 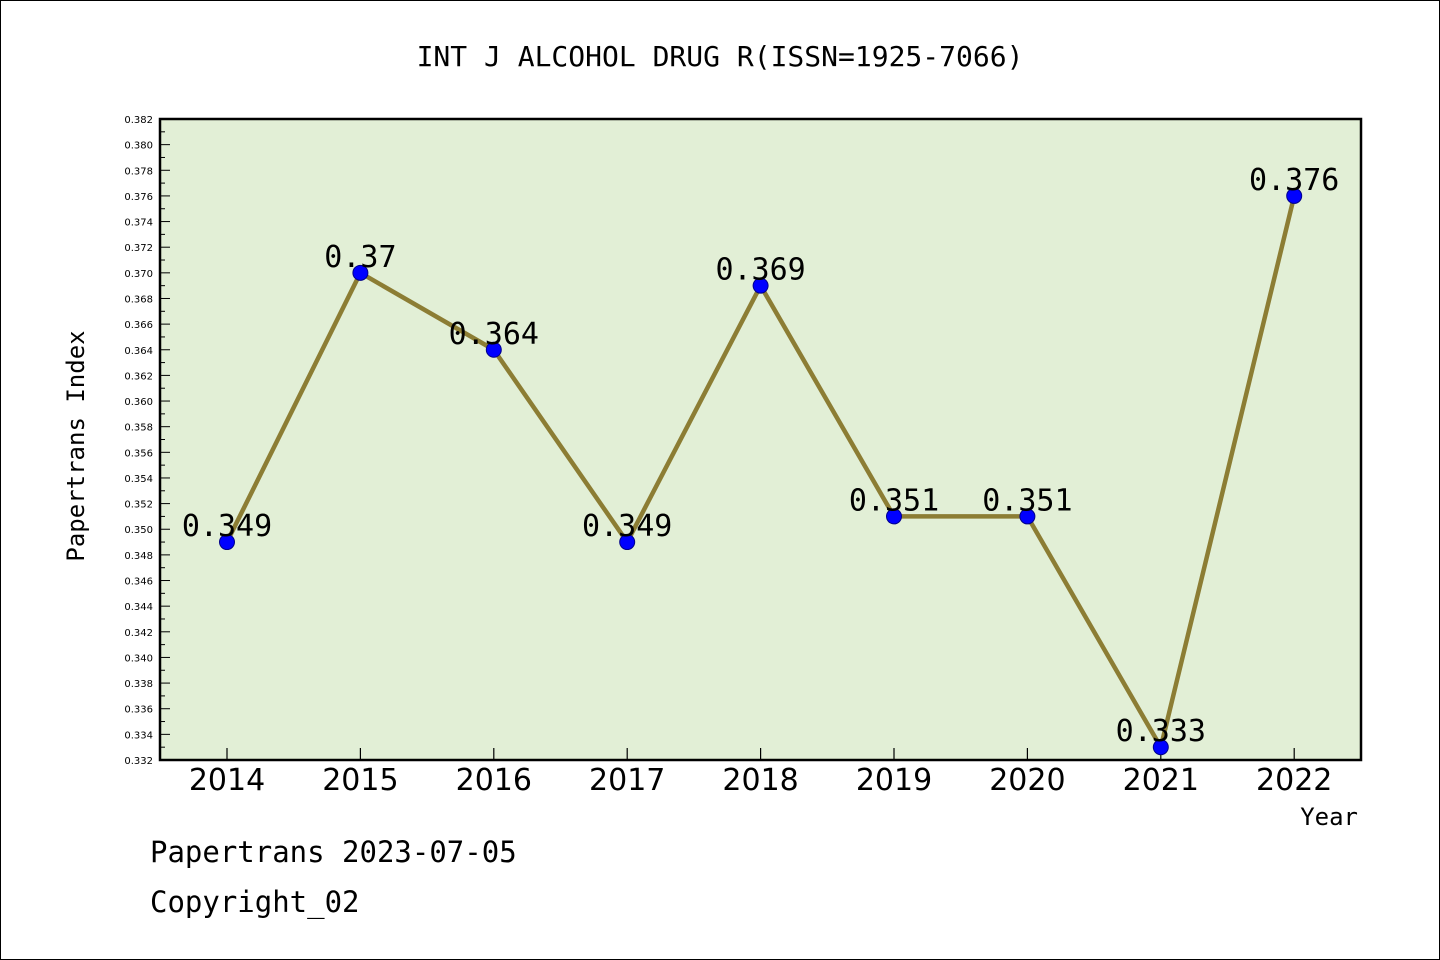 What do you see at coordinates (1161, 780) in the screenshot?
I see `x-tick-label: 2021` at bounding box center [1161, 780].